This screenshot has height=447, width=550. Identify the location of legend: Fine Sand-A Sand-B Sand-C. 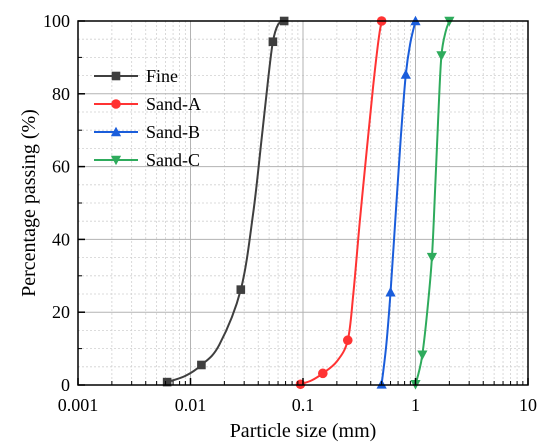
(147, 118).